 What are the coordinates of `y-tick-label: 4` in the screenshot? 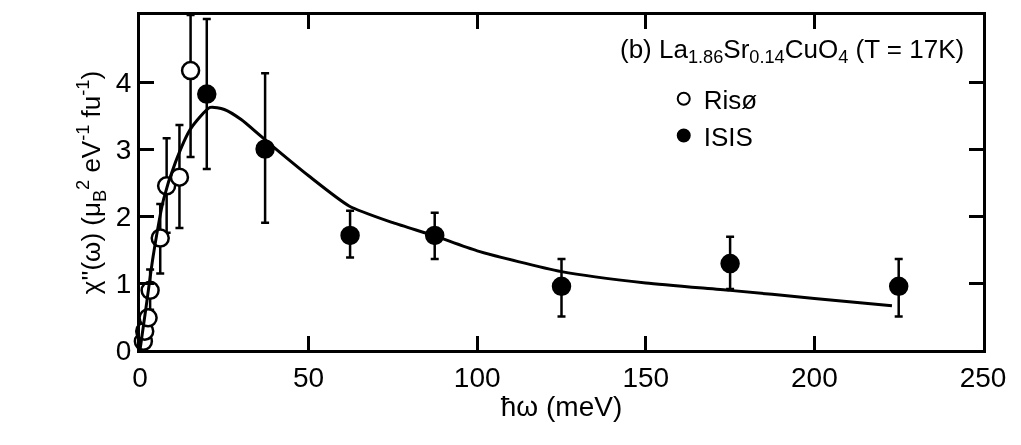 It's located at (123, 82).